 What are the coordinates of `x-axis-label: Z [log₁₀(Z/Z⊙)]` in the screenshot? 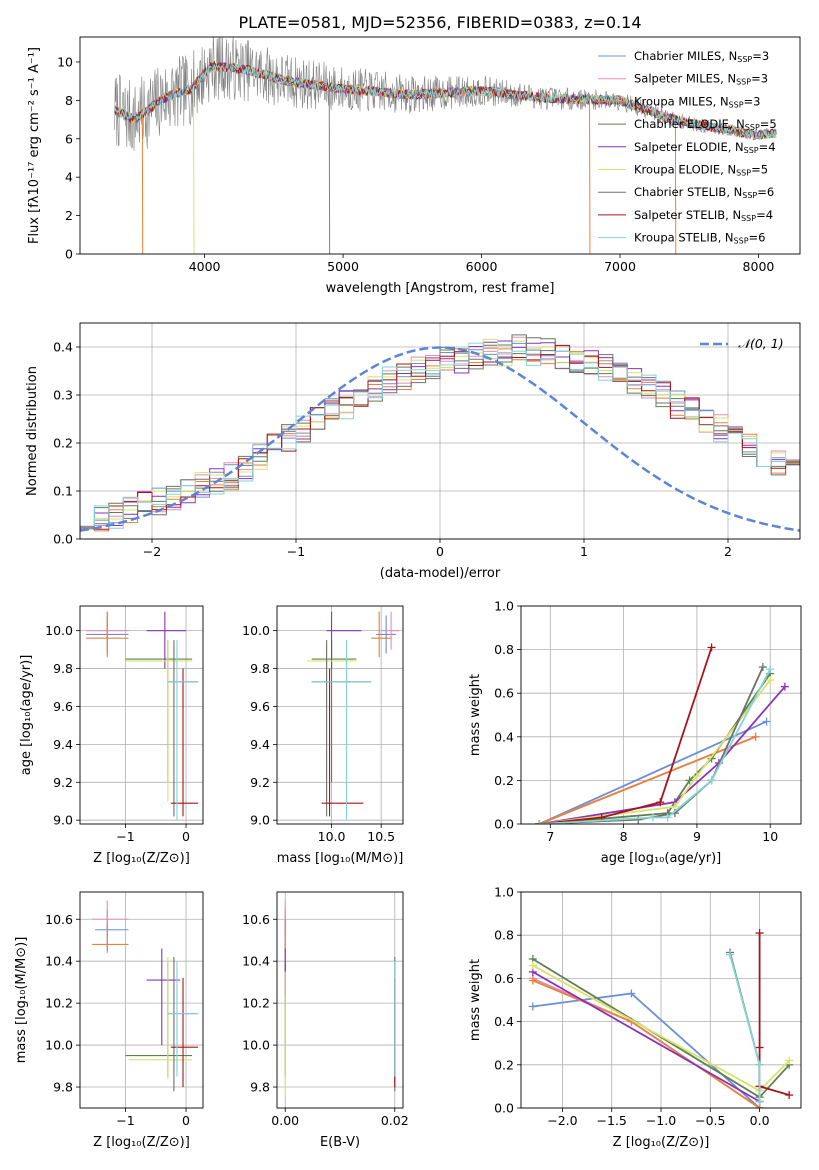 It's located at (141, 858).